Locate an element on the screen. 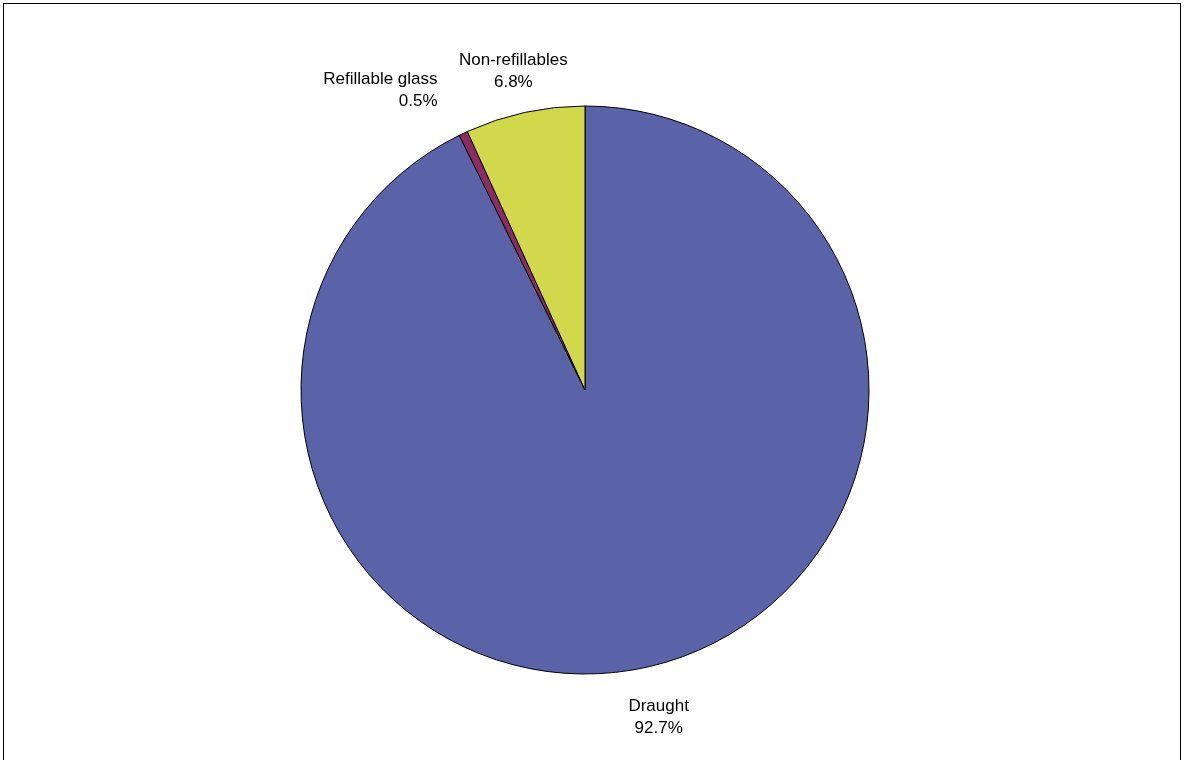 The height and width of the screenshot is (760, 1184). data-label: 0.5% is located at coordinates (418, 101).